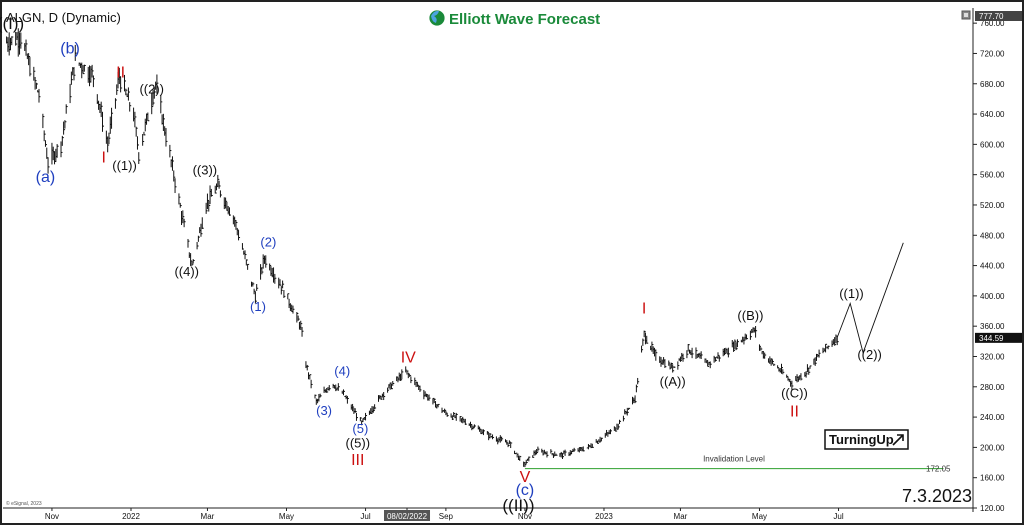  Describe the element at coordinates (24, 503) in the screenshot. I see `copyright-text: © eSignal, 2023` at that location.